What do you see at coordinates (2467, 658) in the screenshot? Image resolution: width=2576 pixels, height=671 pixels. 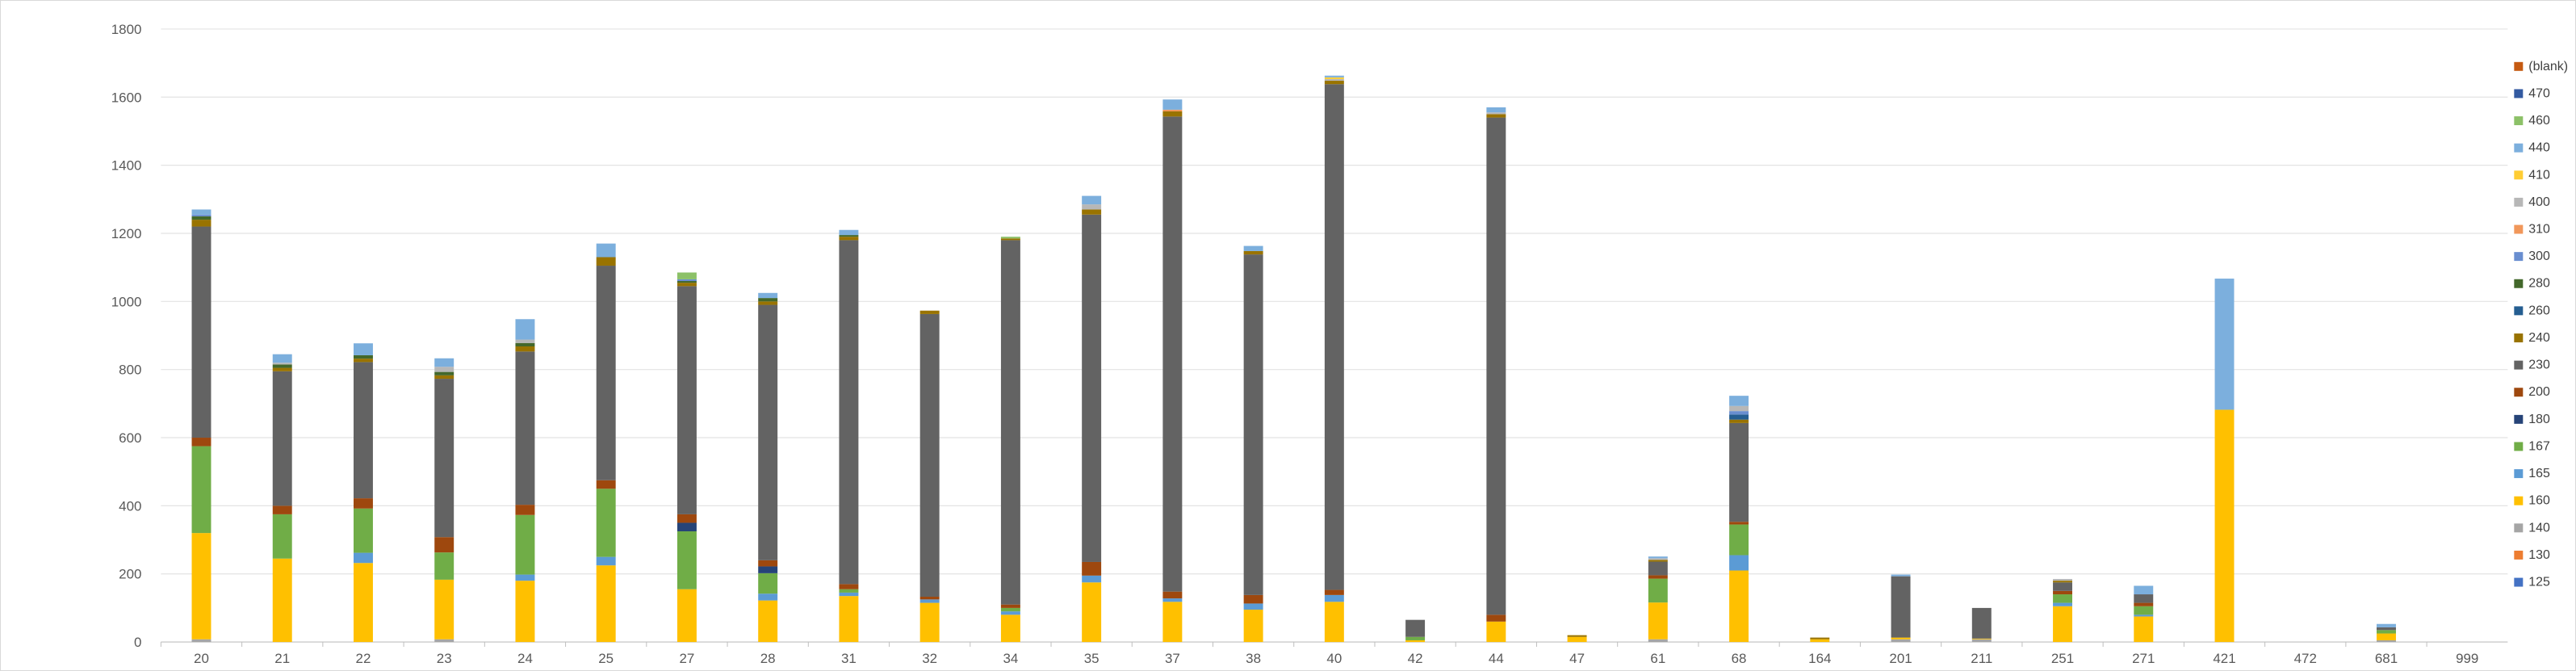 I see `x-tick-label: 999` at bounding box center [2467, 658].